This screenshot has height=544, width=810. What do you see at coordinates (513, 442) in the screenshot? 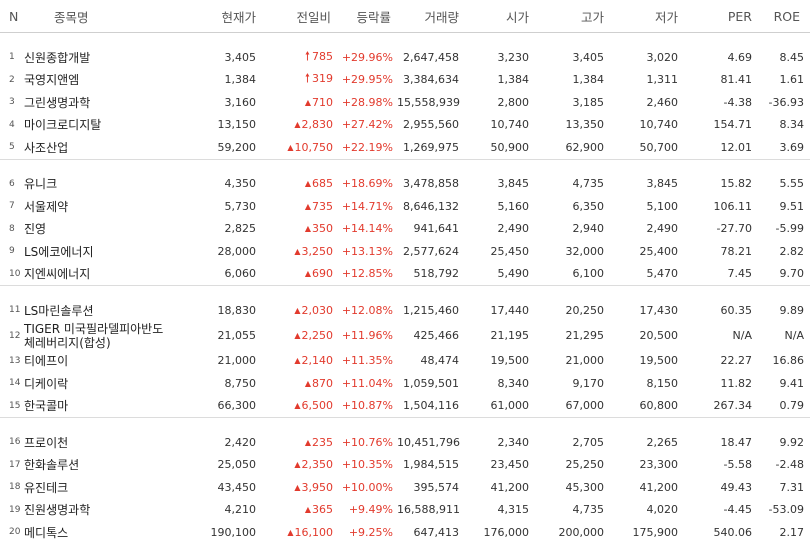
I see `open-price: 2,340` at bounding box center [513, 442].